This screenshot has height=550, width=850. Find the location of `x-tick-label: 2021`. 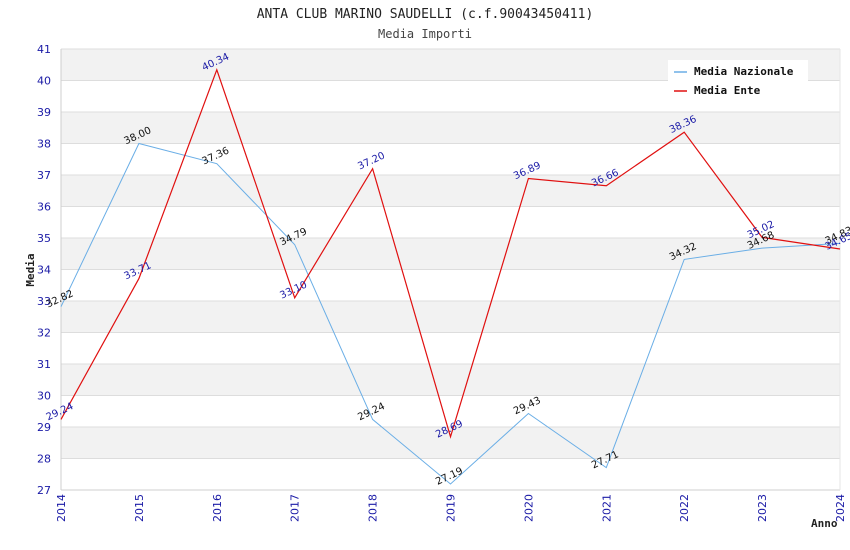

x-tick-label: 2021 is located at coordinates (606, 508).